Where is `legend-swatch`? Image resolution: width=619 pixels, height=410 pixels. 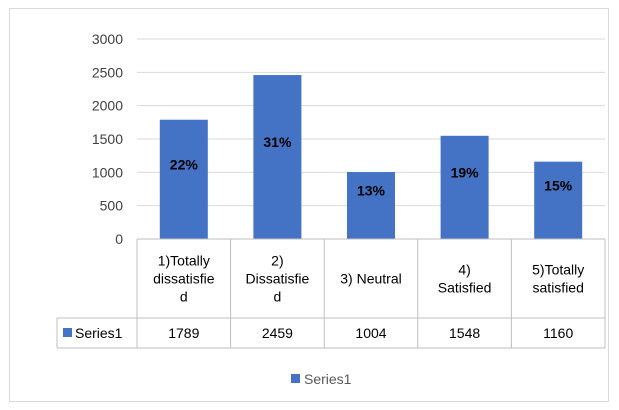 legend-swatch is located at coordinates (295, 378).